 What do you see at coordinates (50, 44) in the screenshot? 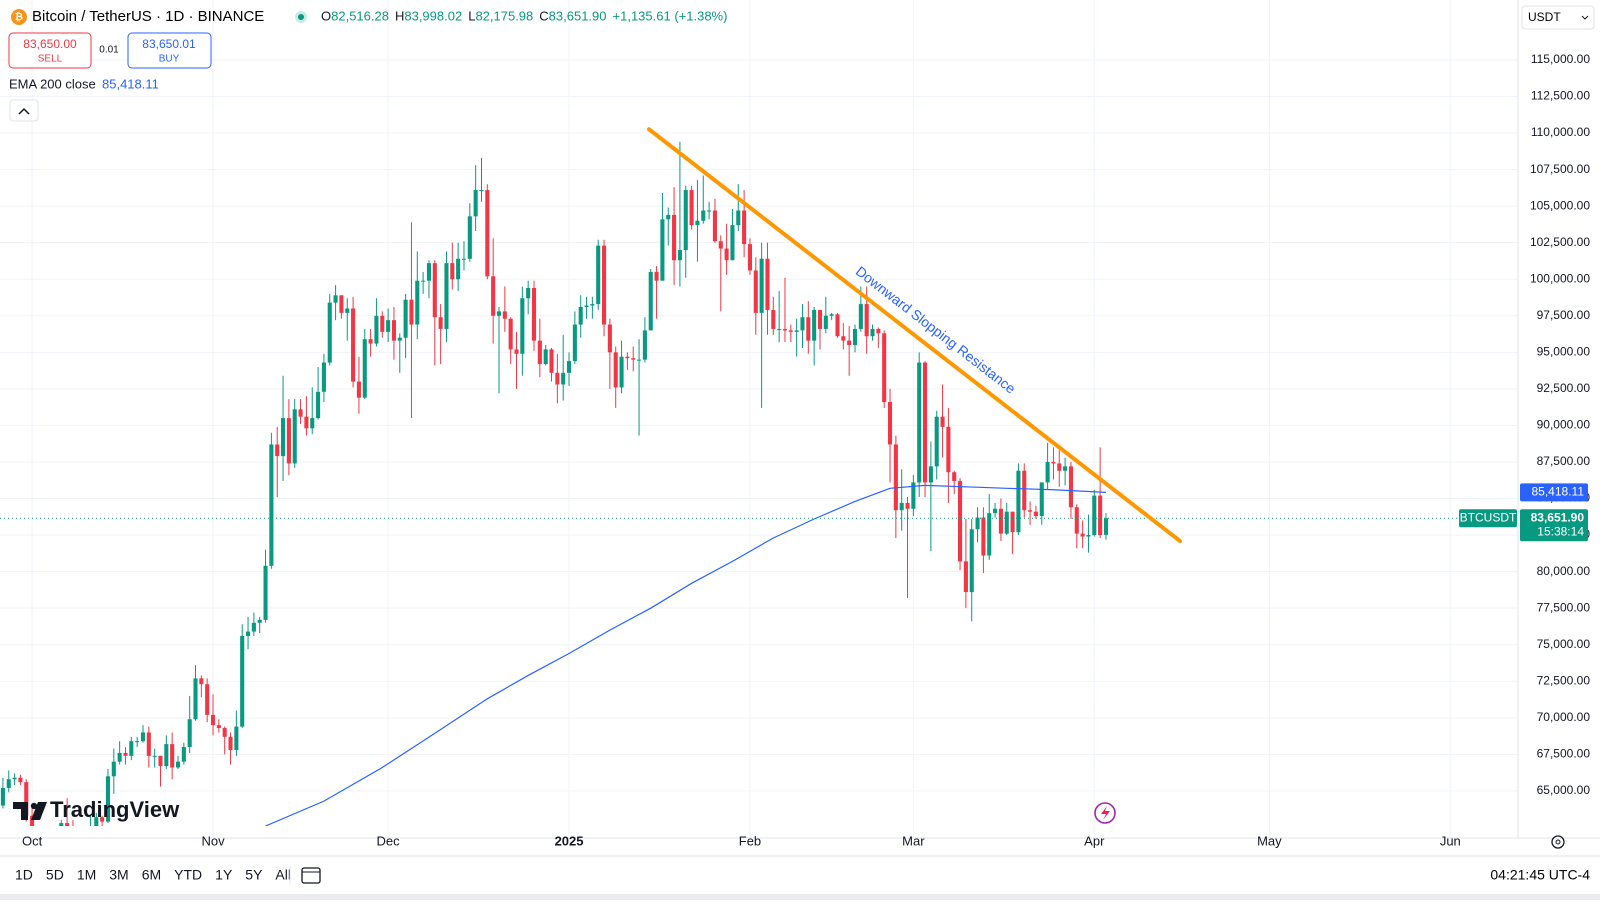
I see `sell-price: 83,650.00` at bounding box center [50, 44].